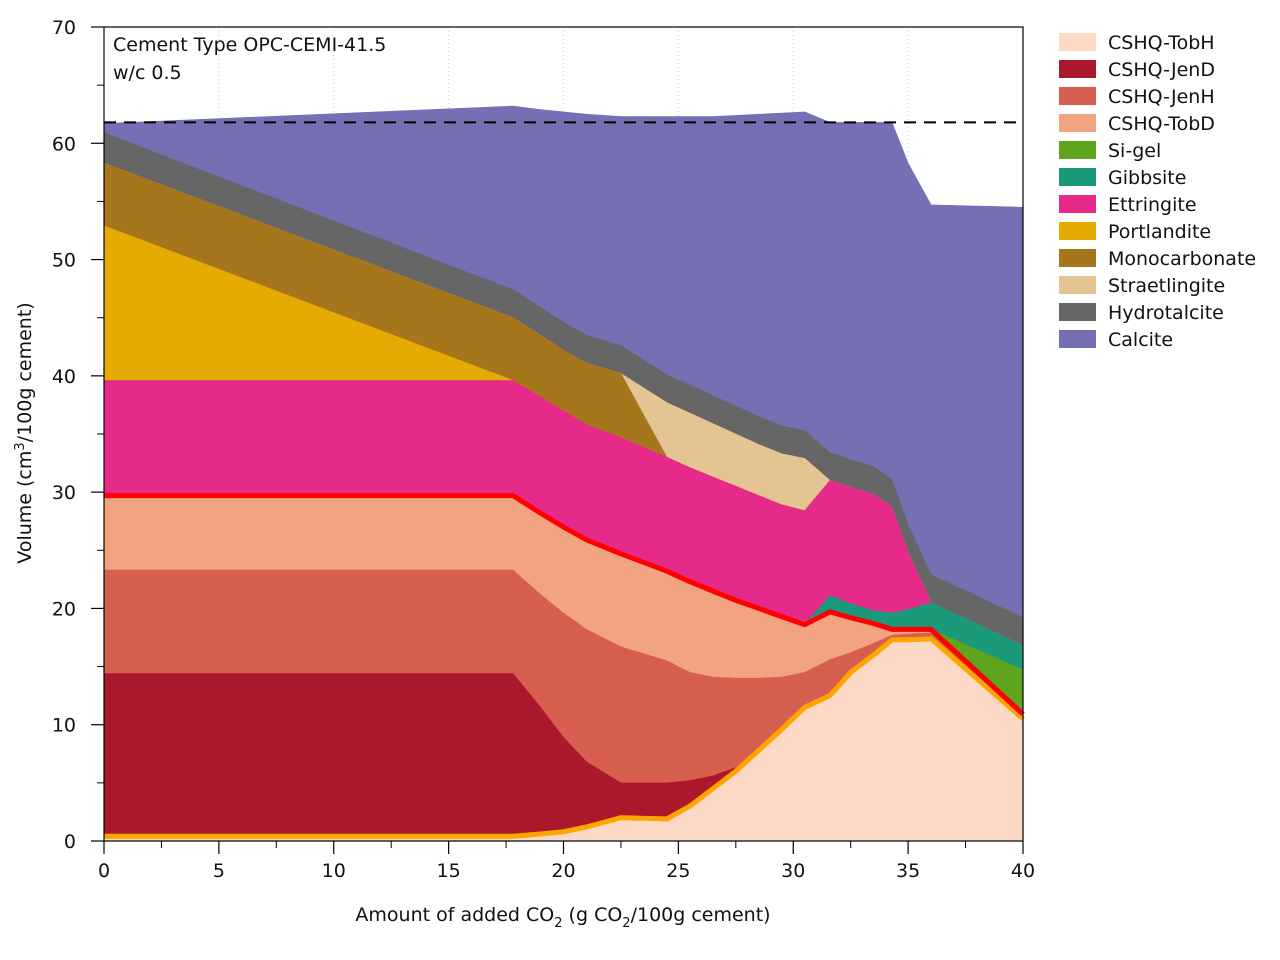 Image resolution: width=1280 pixels, height=960 pixels. I want to click on y-axis-title: Volume (cm3/100g cement), so click(24, 432).